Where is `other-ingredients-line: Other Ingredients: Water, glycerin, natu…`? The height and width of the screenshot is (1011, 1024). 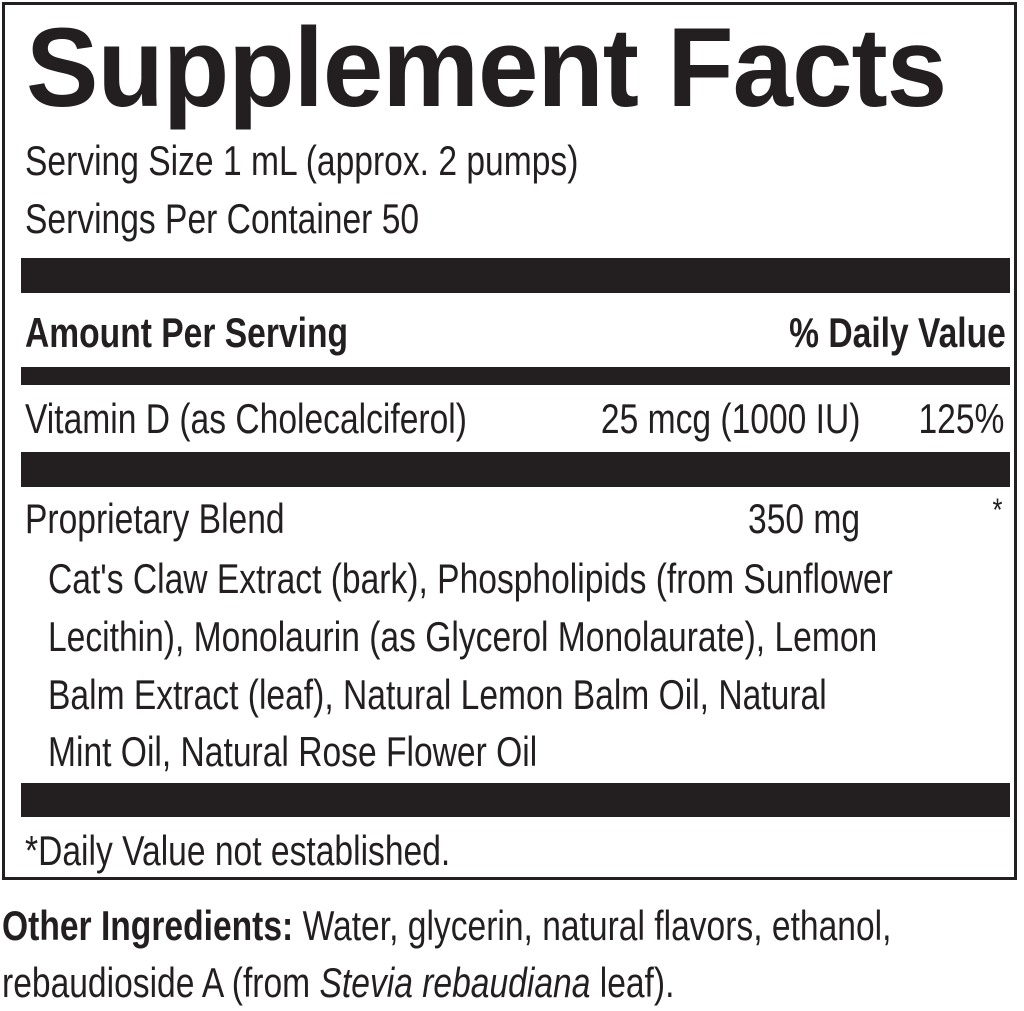
other-ingredients-line: Other Ingredients: Water, glycerin, natu… is located at coordinates (446, 926).